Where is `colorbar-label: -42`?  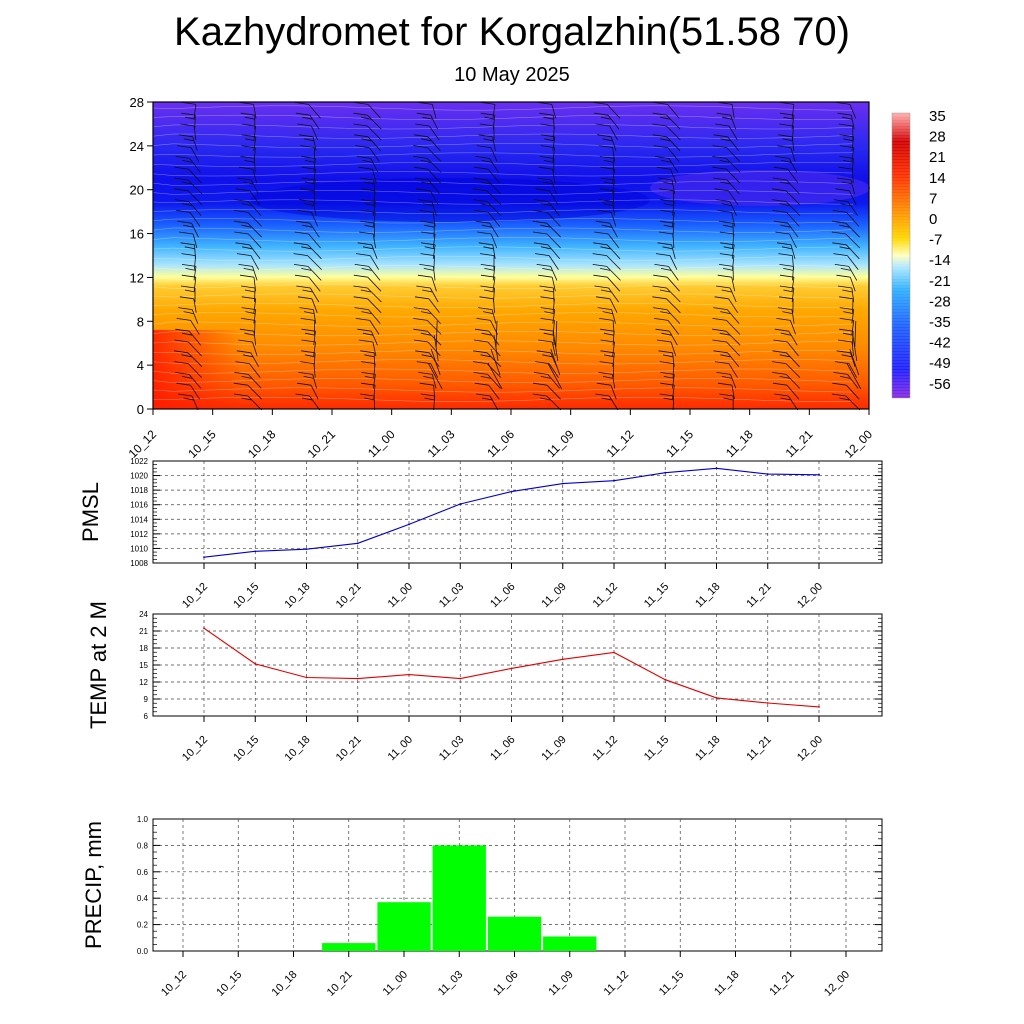
colorbar-label: -42 is located at coordinates (940, 343).